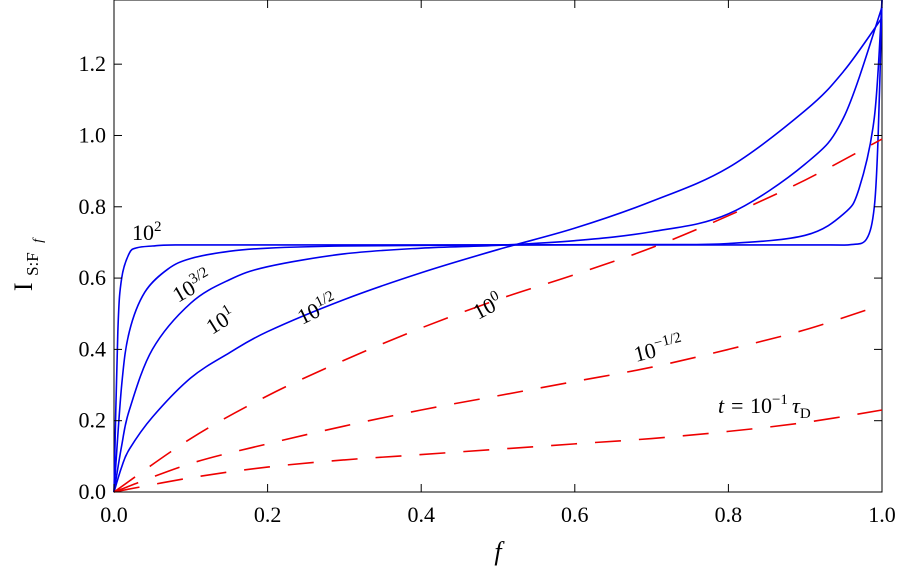 The image size is (900, 567). What do you see at coordinates (729, 514) in the screenshot?
I see `x-tick-label: 0.8` at bounding box center [729, 514].